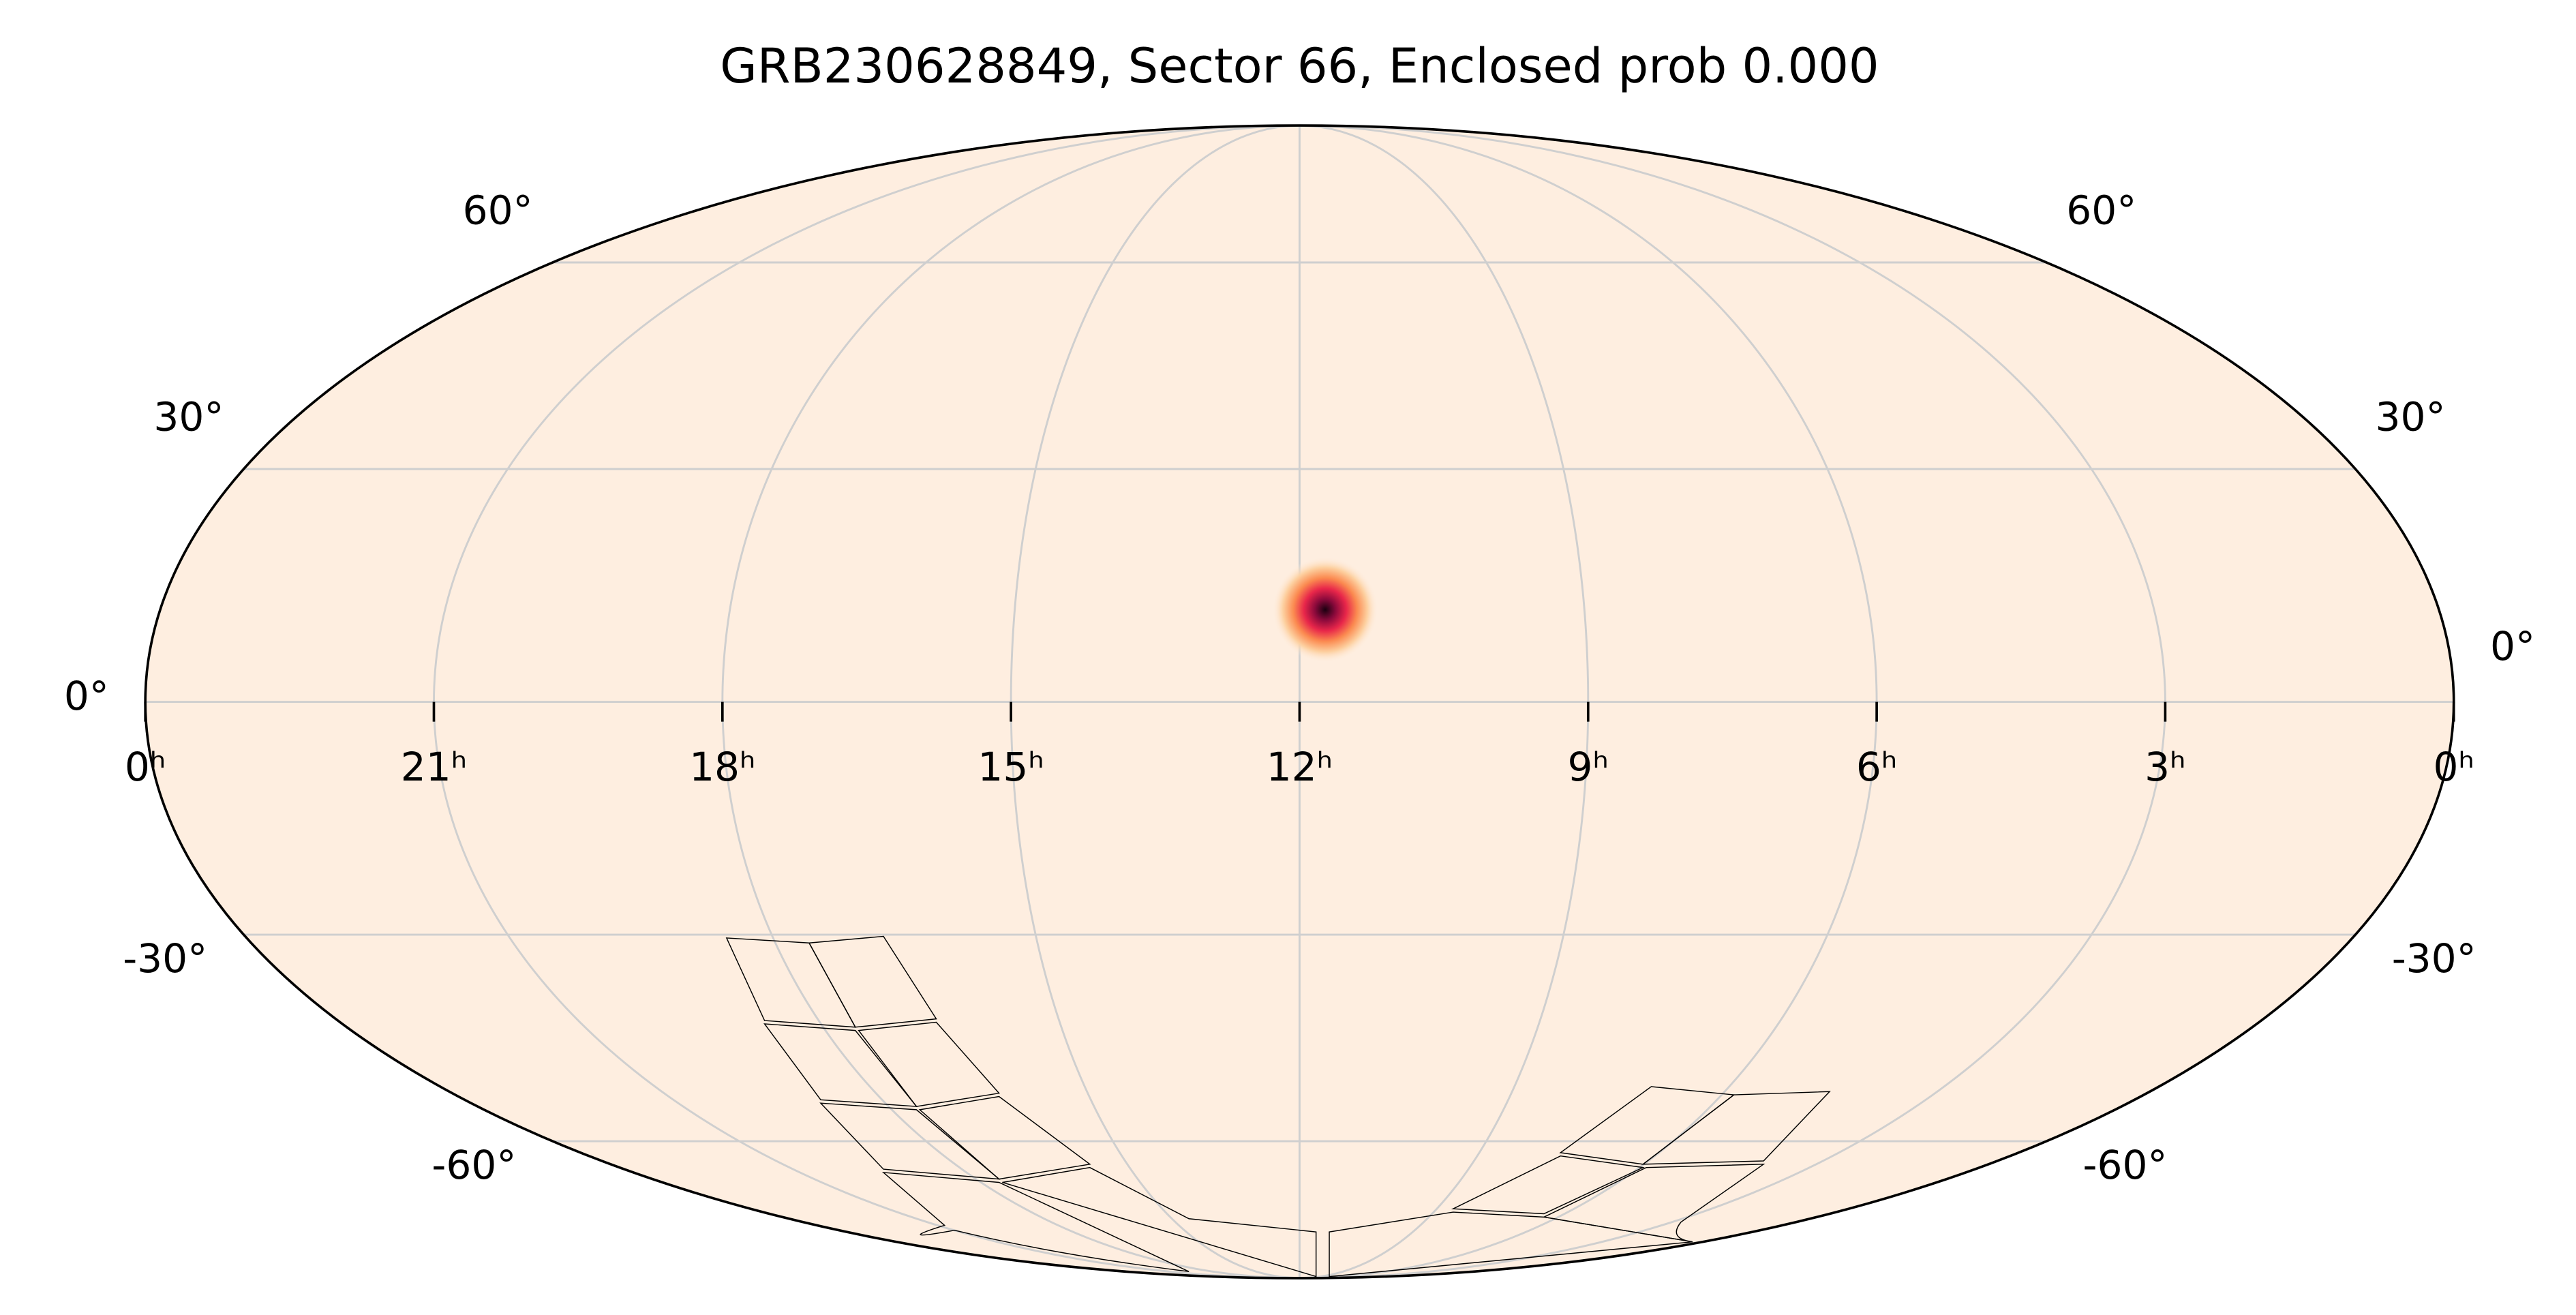 The width and height of the screenshot is (2576, 1315). I want to click on ra-tick-label: 3ʰ, so click(2165, 767).